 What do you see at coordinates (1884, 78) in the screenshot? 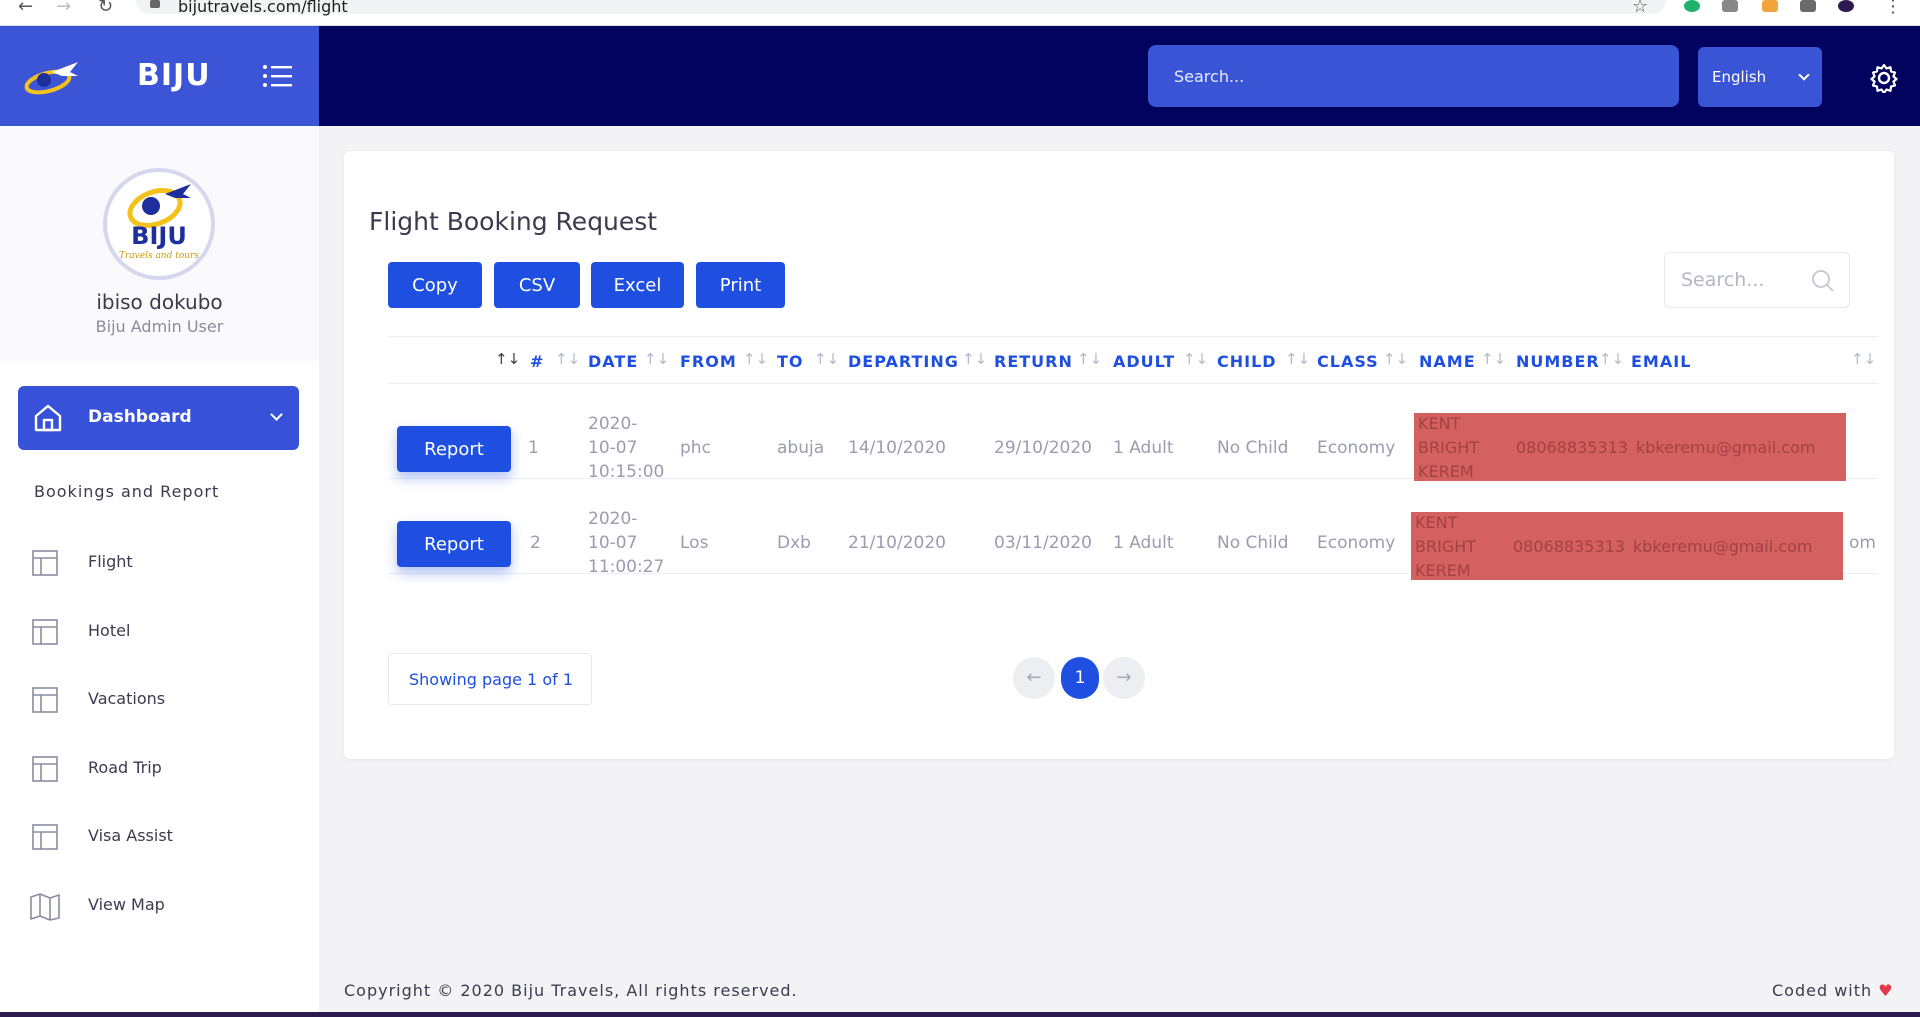
I see `gear-icon` at bounding box center [1884, 78].